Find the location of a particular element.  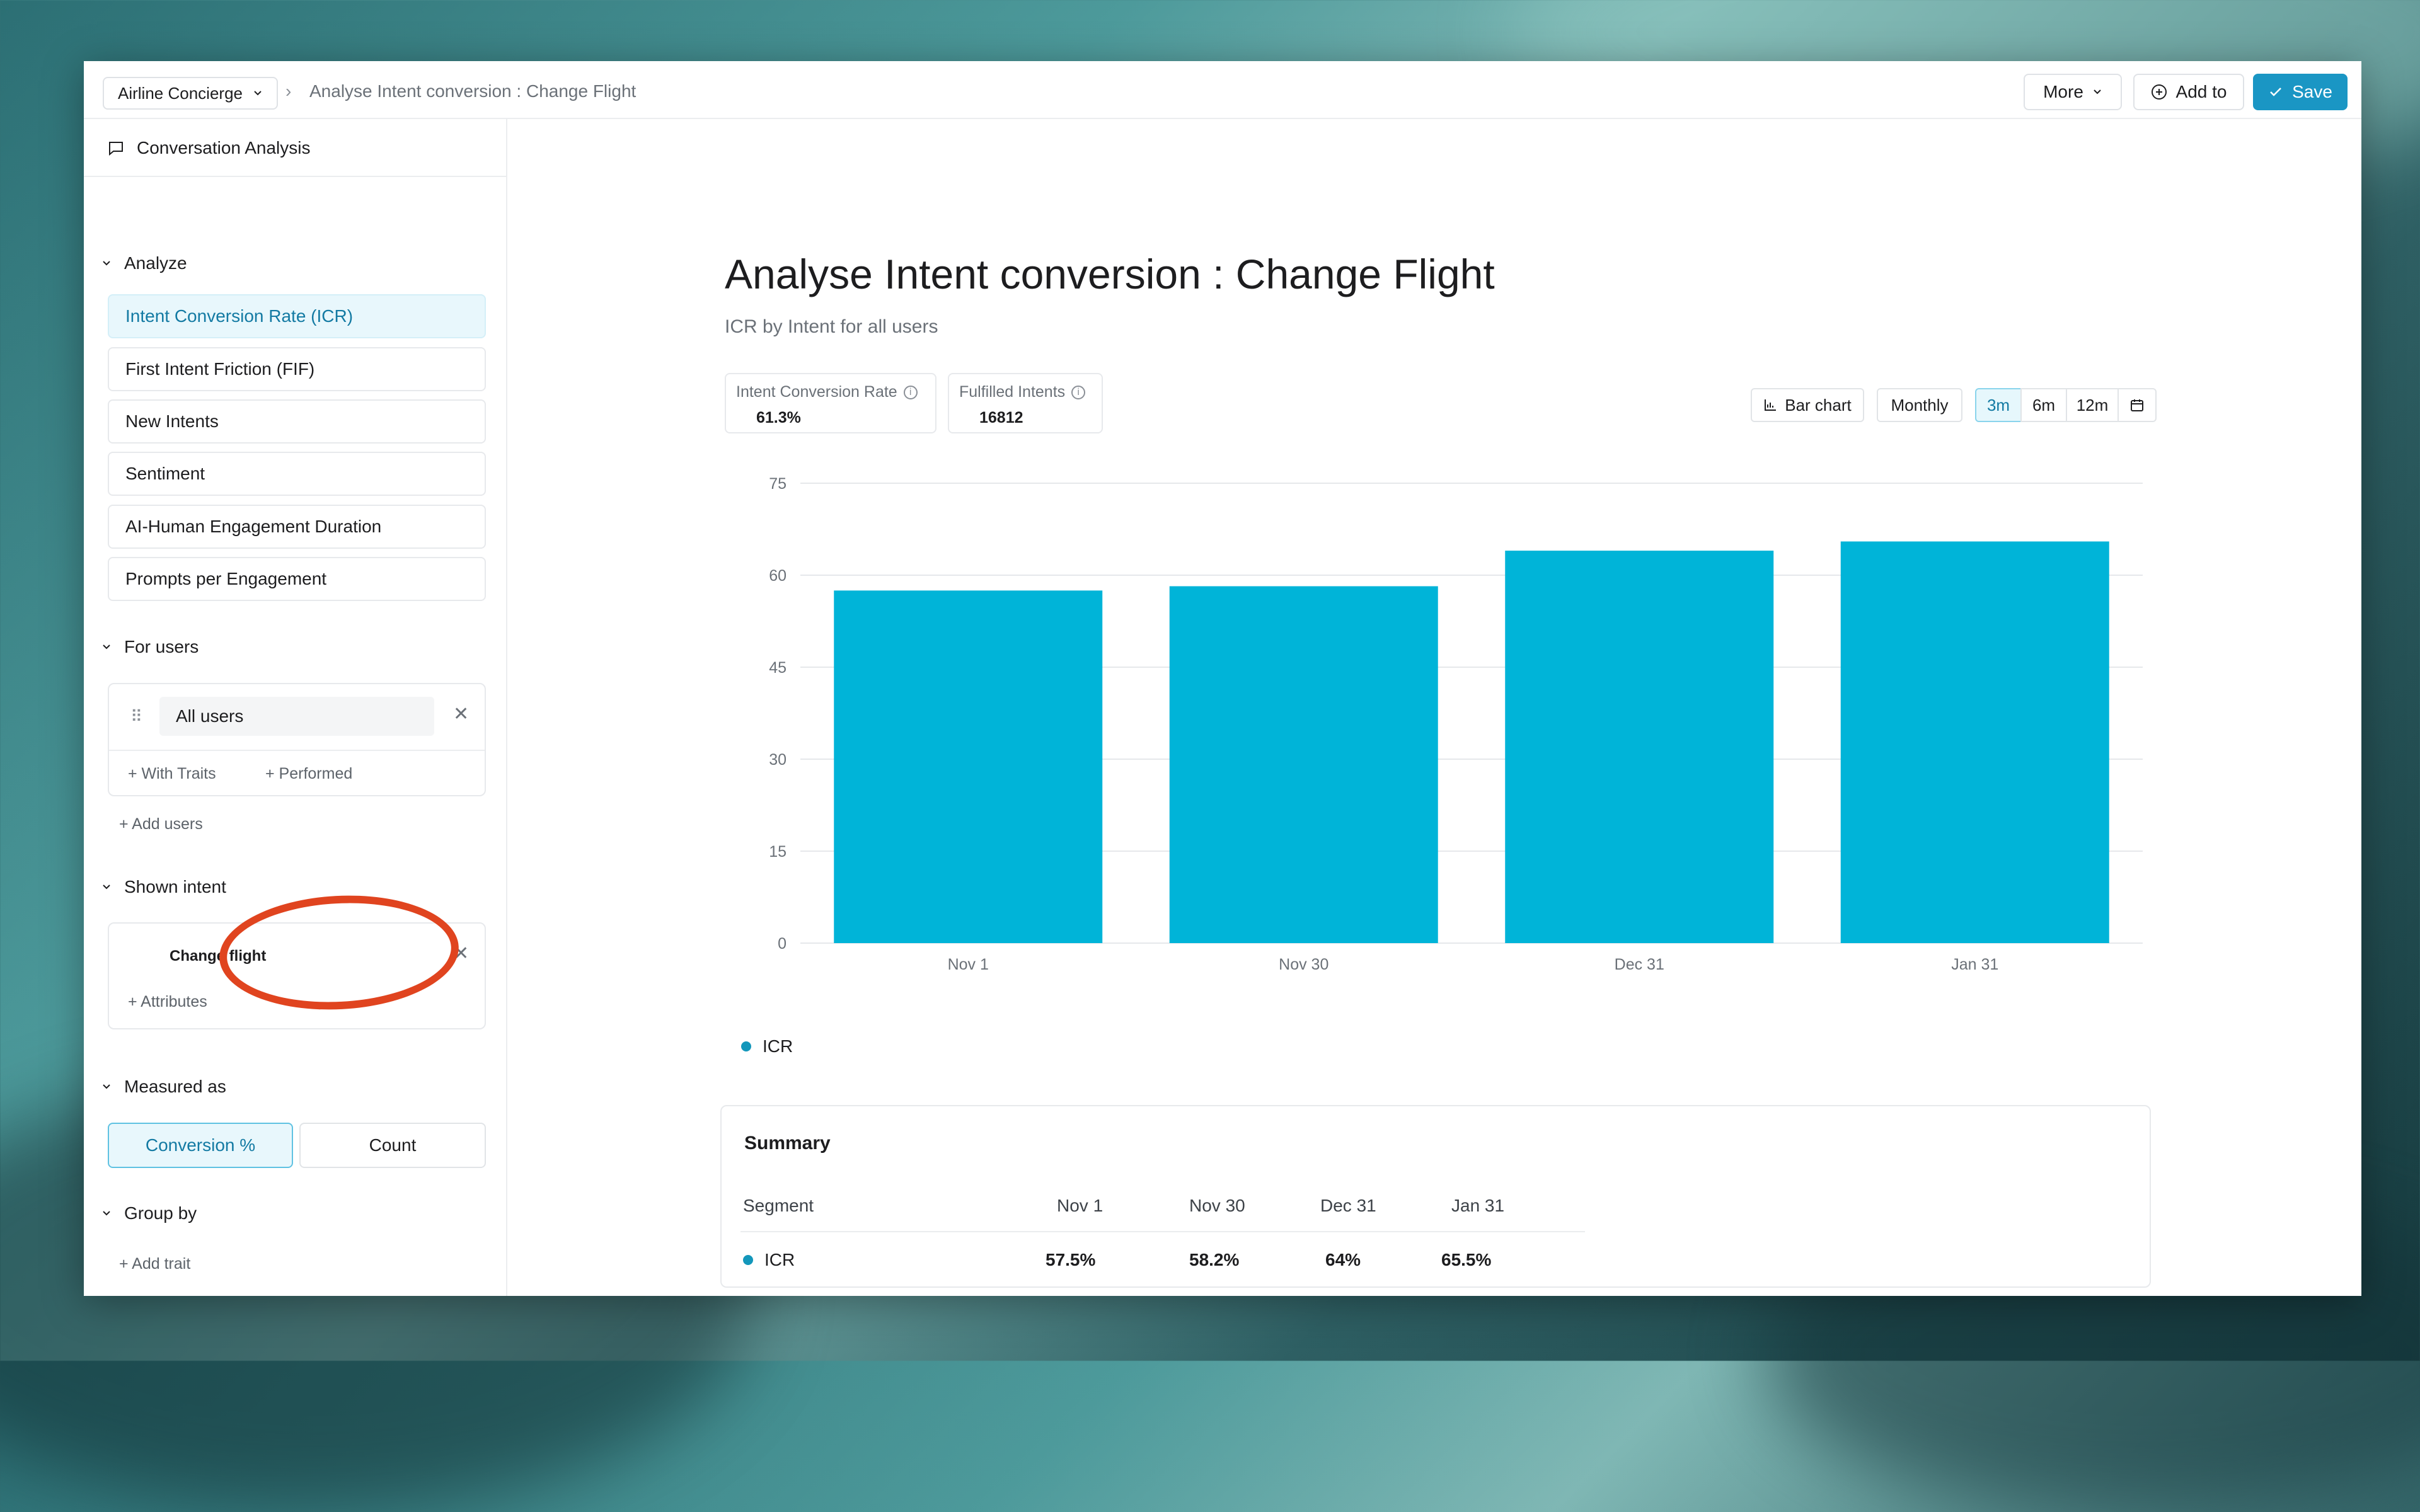

user-chip: All users is located at coordinates (296, 716).